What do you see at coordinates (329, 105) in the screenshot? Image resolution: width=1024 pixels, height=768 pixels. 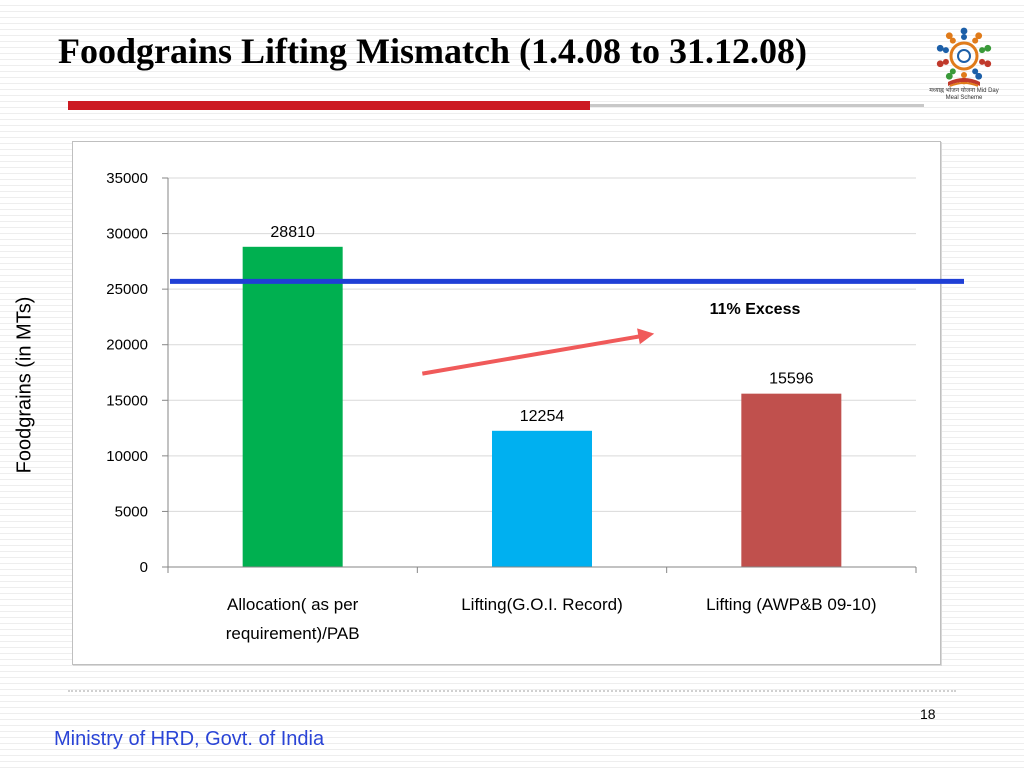 I see `title-rule-red` at bounding box center [329, 105].